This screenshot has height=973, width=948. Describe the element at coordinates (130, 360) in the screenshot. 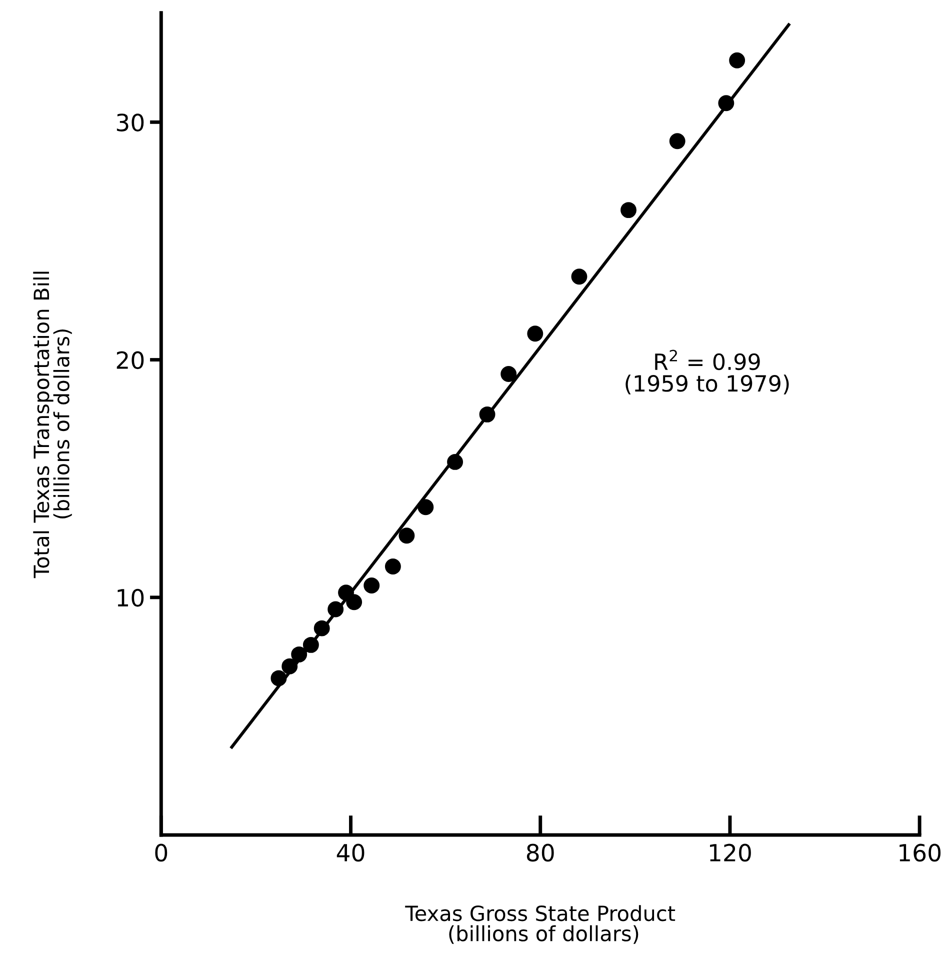

I see `y-tick-label: 20` at that location.